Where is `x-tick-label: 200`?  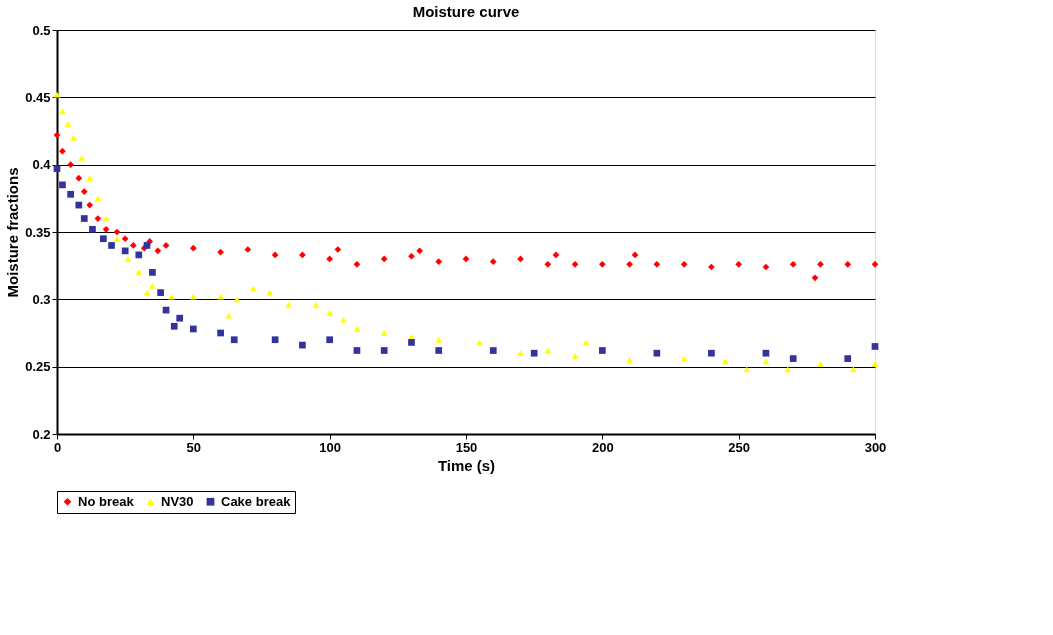 x-tick-label: 200 is located at coordinates (602, 447).